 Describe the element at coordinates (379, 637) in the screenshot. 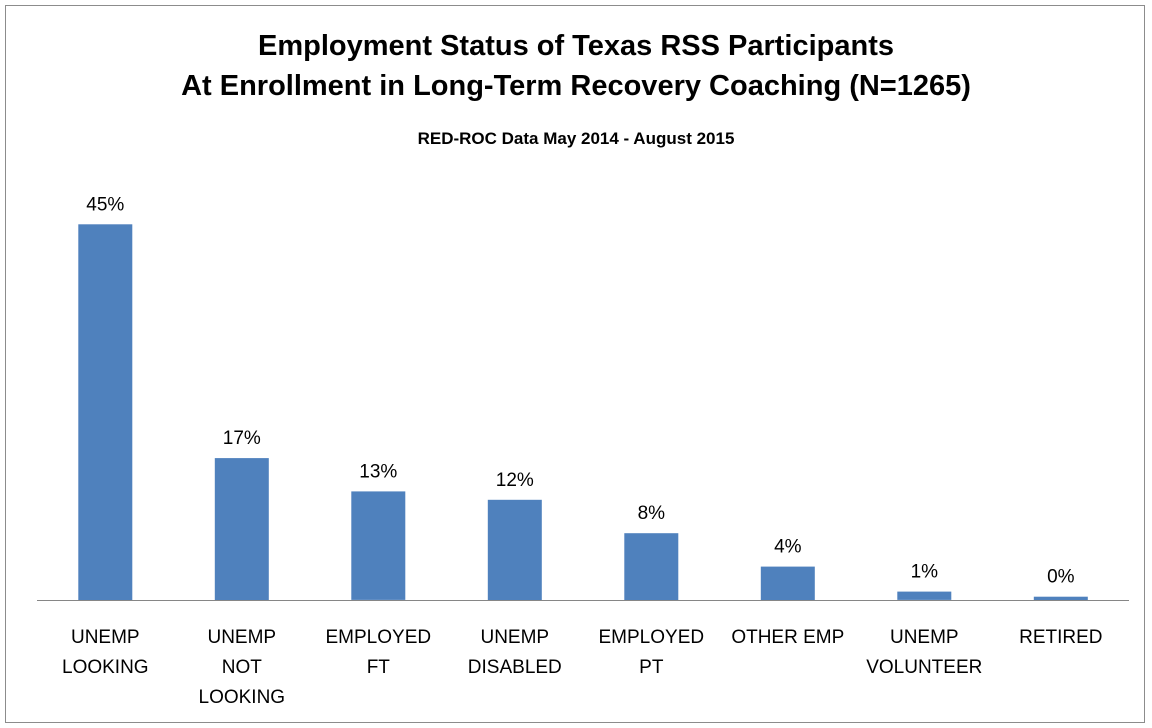

I see `category-label-2-line-0: EMPLOYED` at that location.